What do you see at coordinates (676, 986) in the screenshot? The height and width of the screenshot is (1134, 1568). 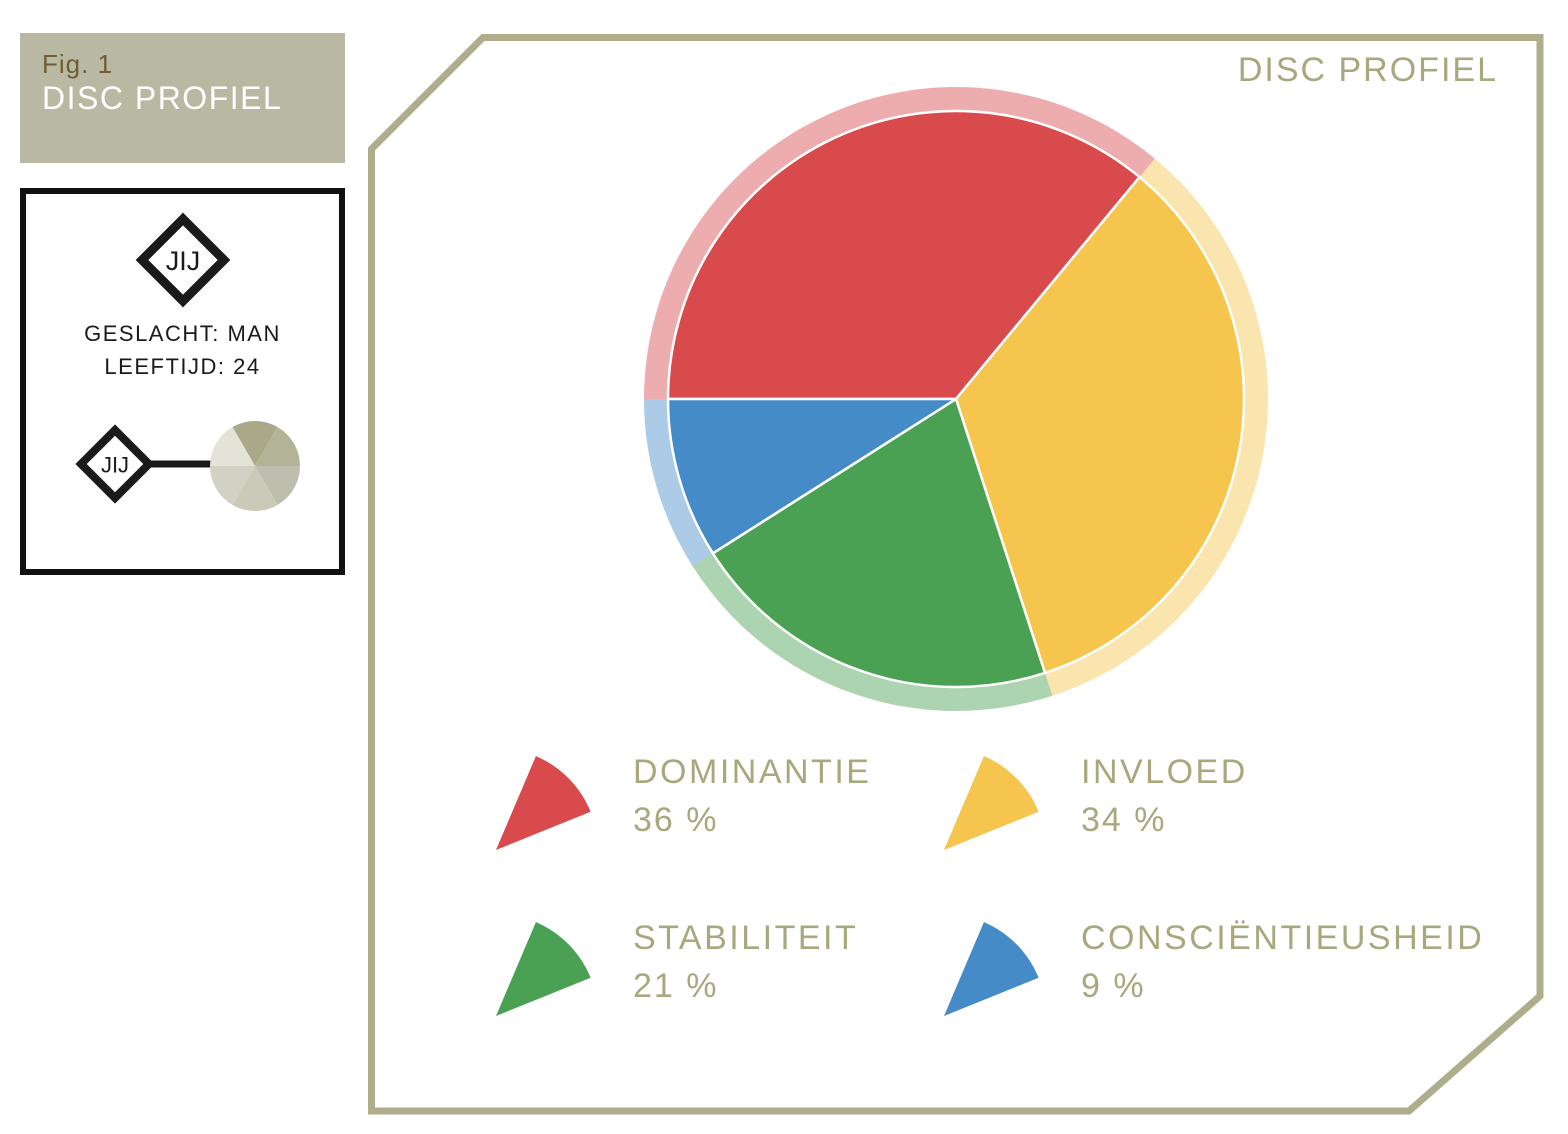 I see `legend-value: 21 %` at bounding box center [676, 986].